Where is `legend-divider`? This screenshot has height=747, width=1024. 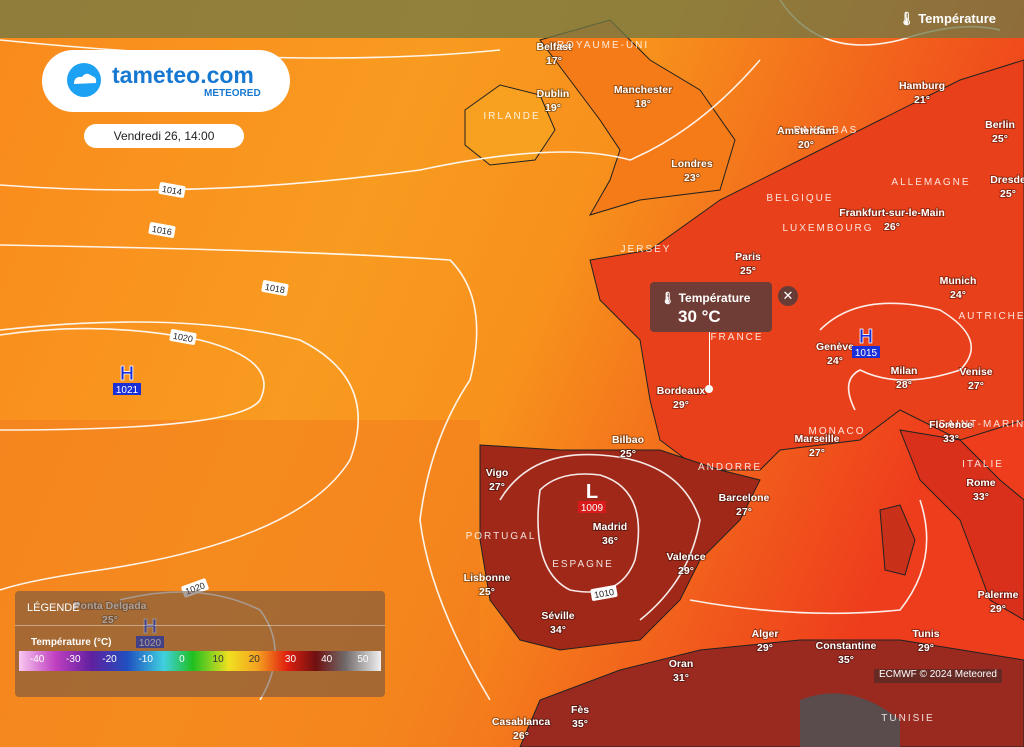
legend-divider is located at coordinates (200, 625).